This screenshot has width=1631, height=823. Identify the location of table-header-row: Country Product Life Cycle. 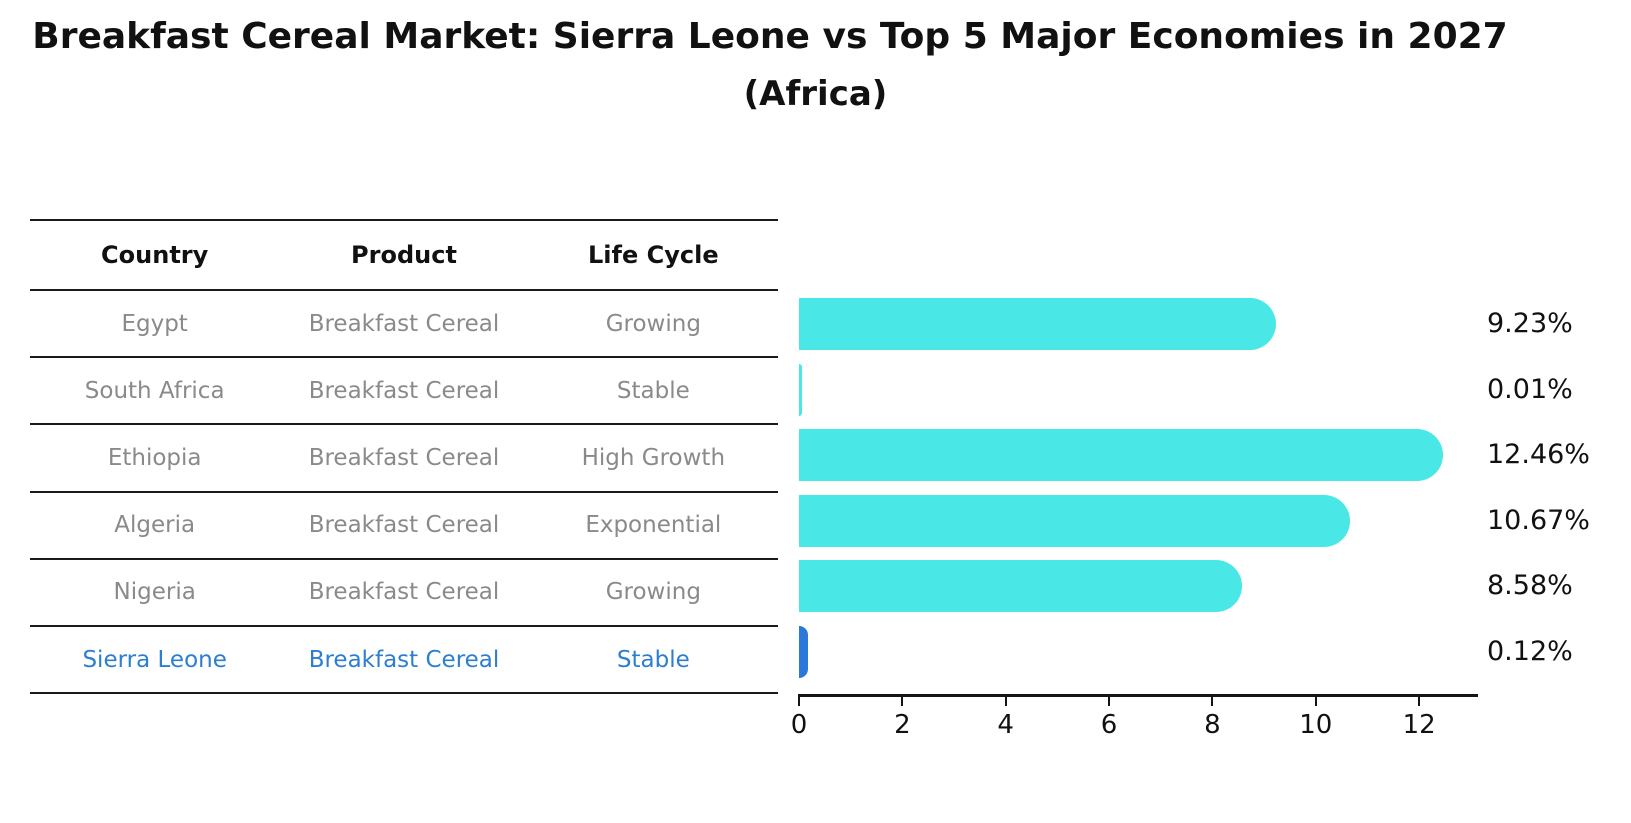
(404, 256).